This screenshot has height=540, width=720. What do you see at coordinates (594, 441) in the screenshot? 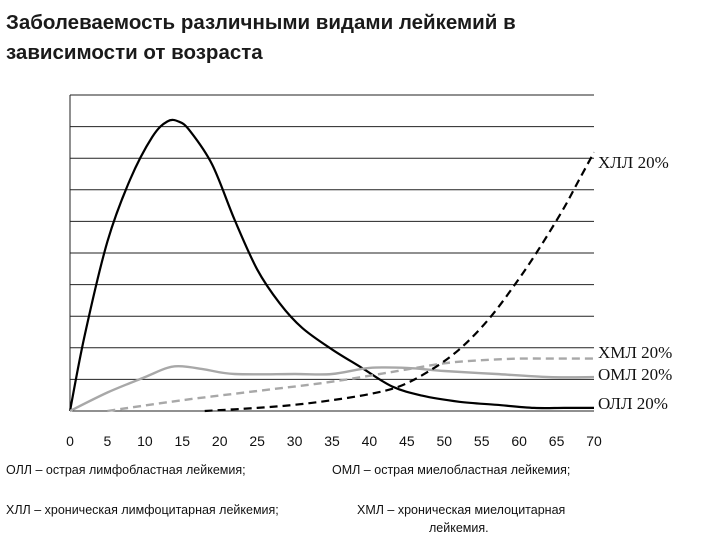
I see `x-tick-label: 70` at bounding box center [594, 441].